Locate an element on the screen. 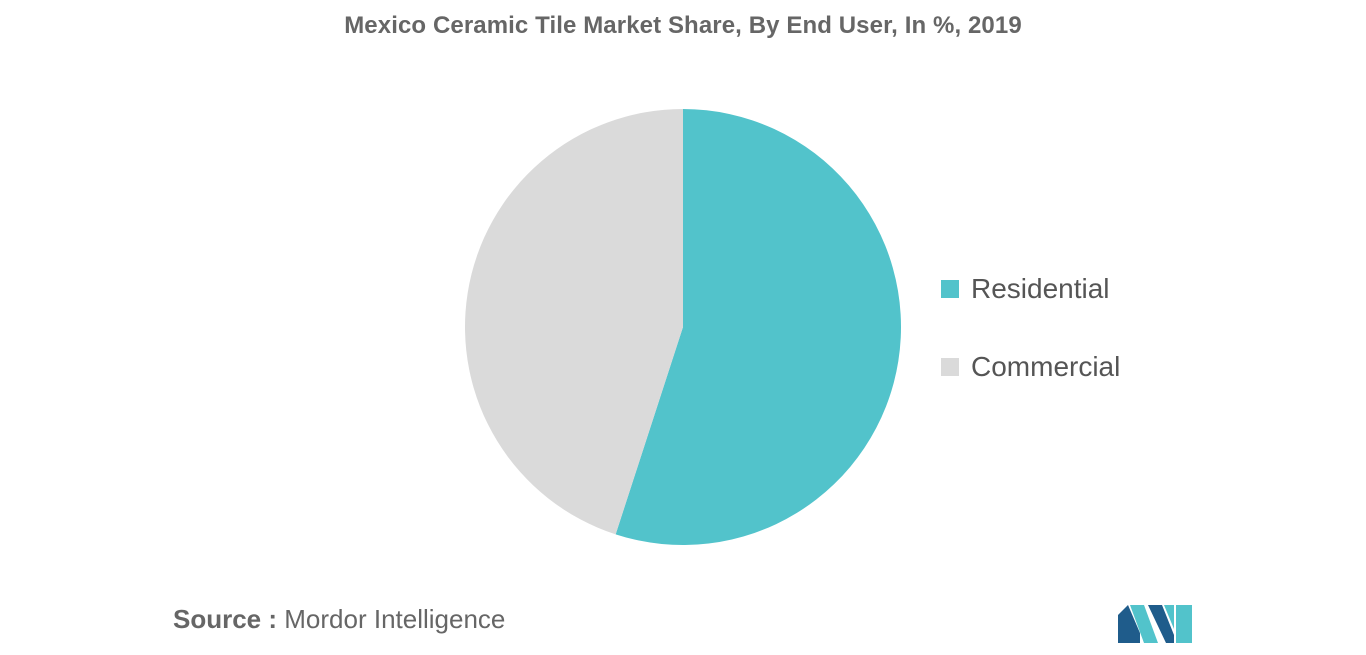 Image resolution: width=1366 pixels, height=655 pixels. chart-legend: Residential Commercial is located at coordinates (1030, 346).